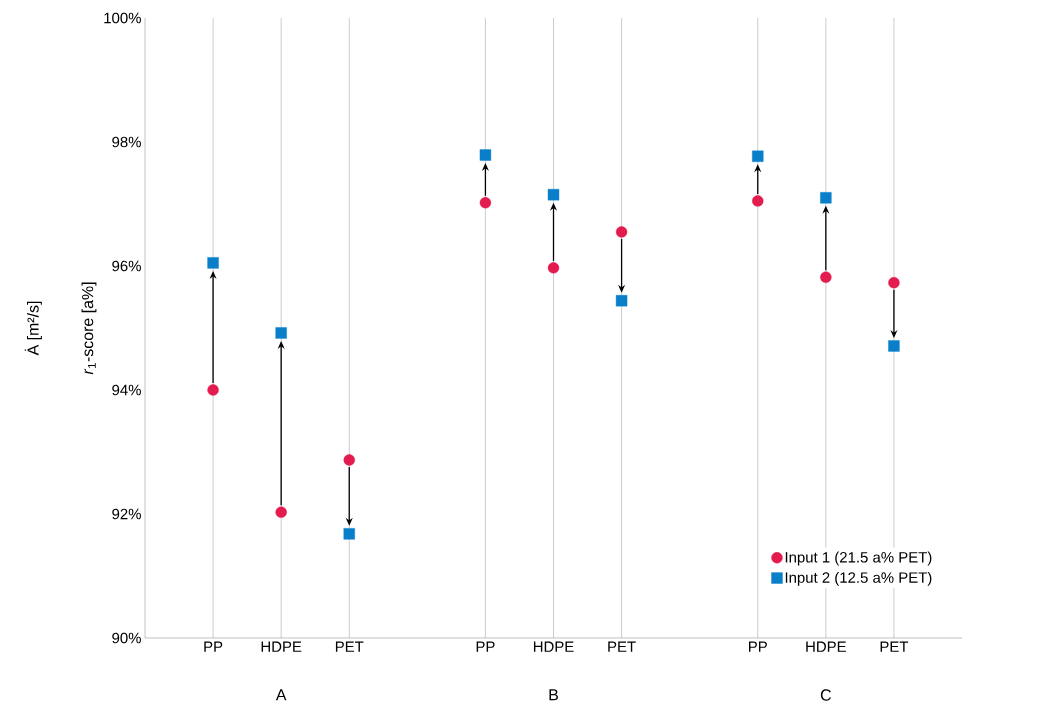  Describe the element at coordinates (122, 18) in the screenshot. I see `y-tick-label: 100%` at that location.